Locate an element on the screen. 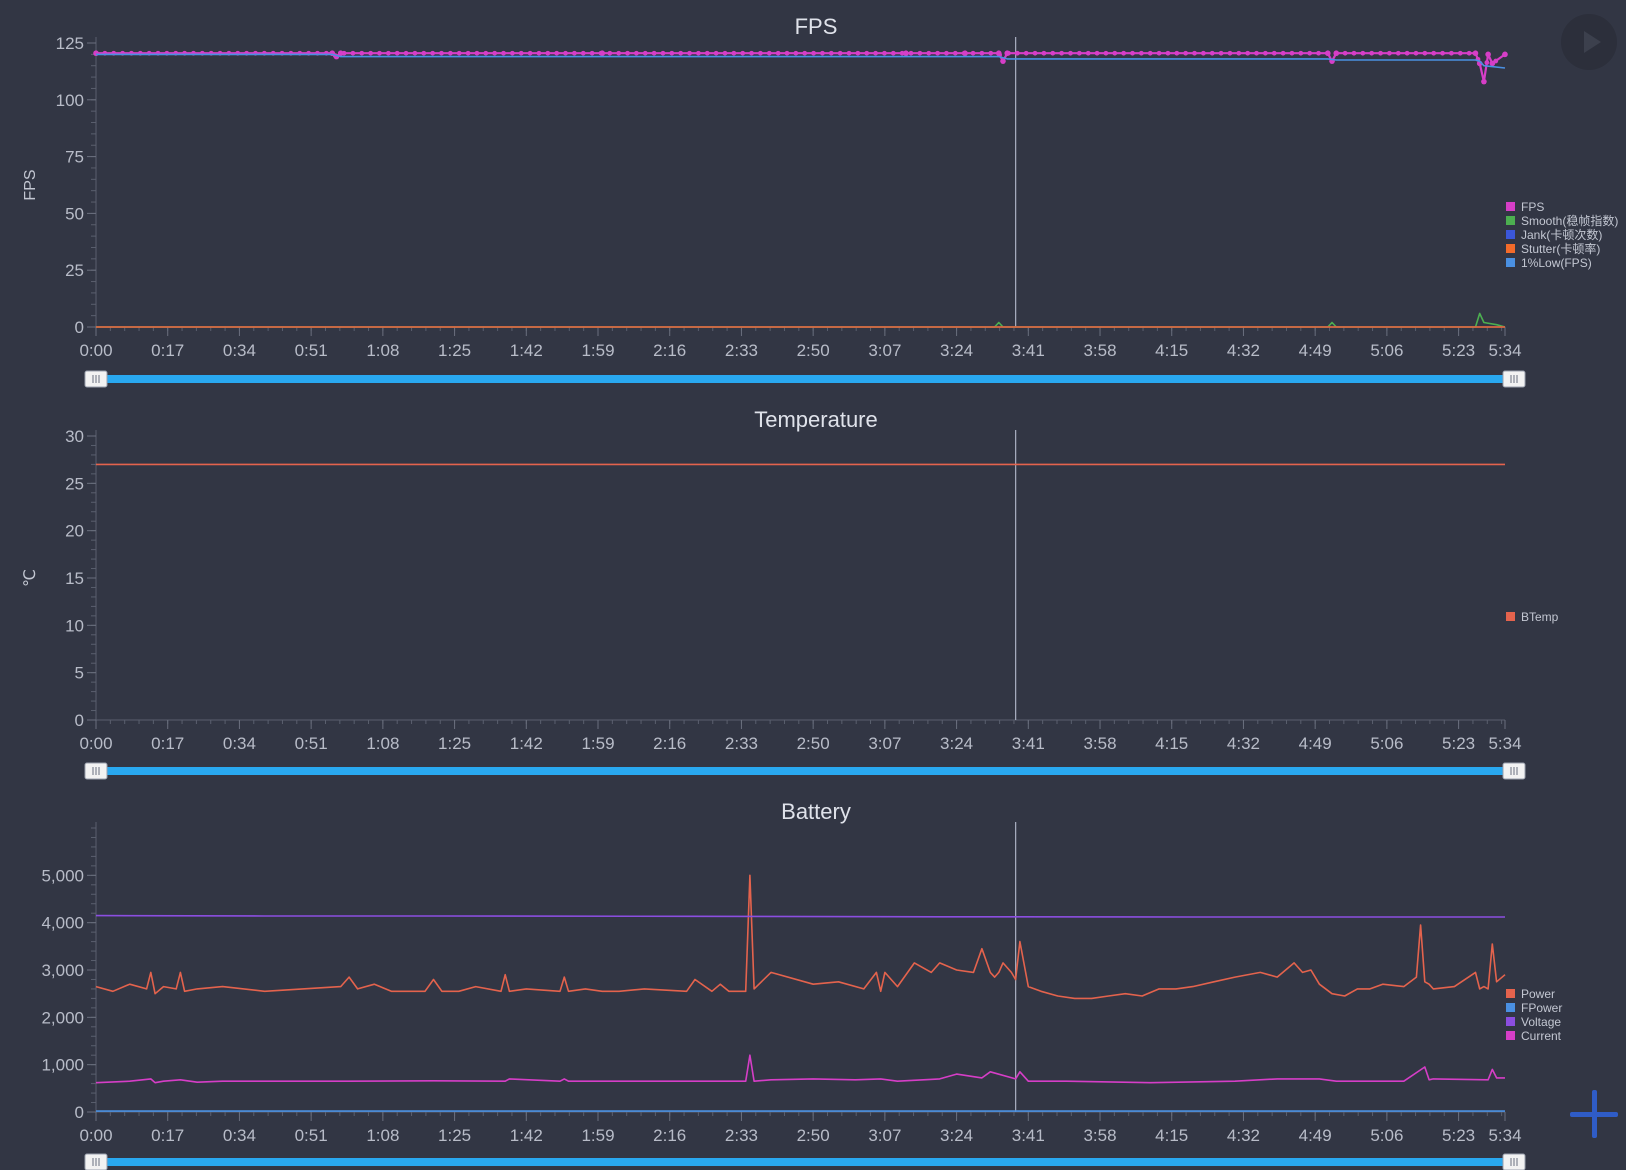 The height and width of the screenshot is (1170, 1626). add-button is located at coordinates (1594, 1114).